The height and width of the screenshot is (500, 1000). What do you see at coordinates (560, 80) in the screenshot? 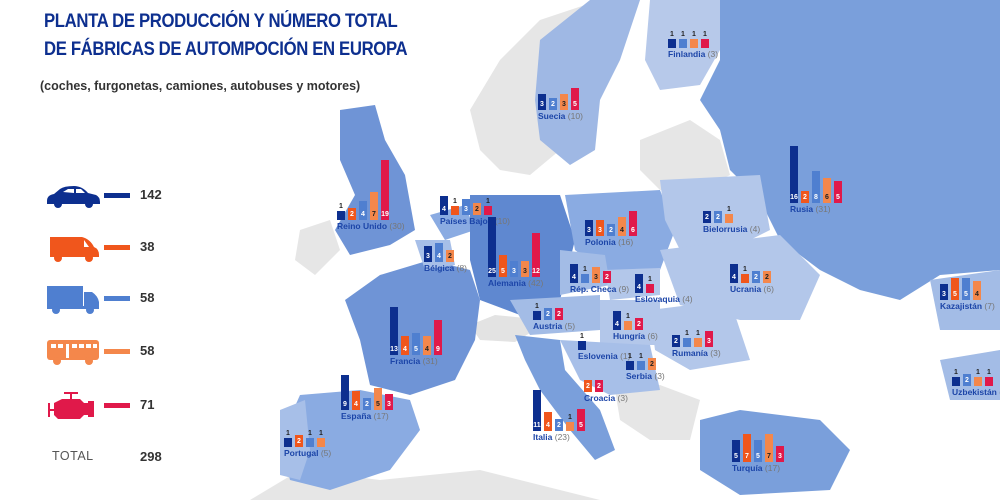
I see `country-group-suecia: 3 2 3 5 Suecia (10)` at bounding box center [560, 80].